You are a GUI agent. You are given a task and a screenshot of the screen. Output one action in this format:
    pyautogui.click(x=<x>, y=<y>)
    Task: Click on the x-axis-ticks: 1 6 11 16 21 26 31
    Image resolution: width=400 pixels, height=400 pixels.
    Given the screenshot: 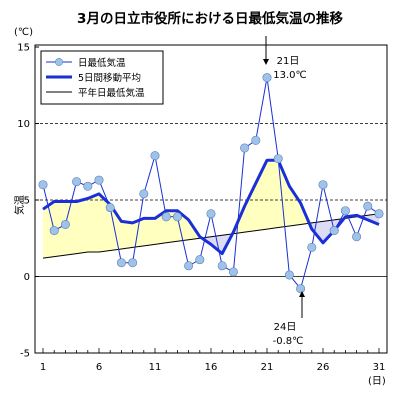 What is the action you would take?
    pyautogui.click(x=213, y=360)
    